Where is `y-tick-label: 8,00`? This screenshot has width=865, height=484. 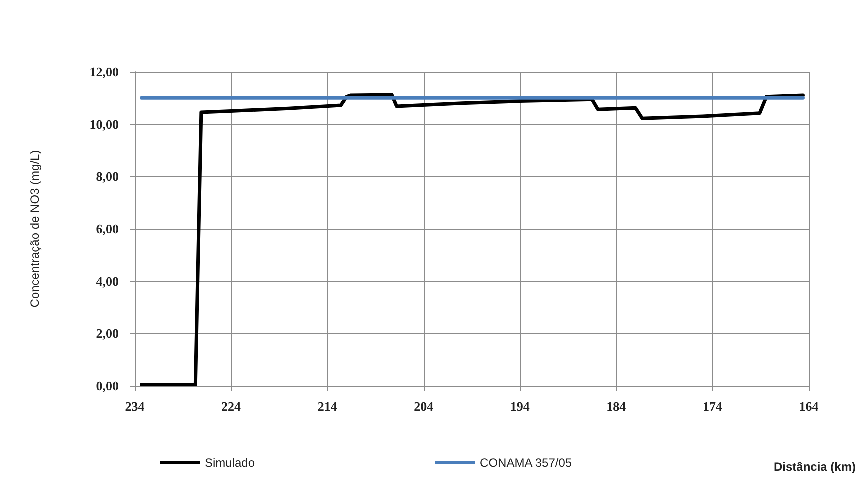
y-tick-label: 8,00 is located at coordinates (107, 176).